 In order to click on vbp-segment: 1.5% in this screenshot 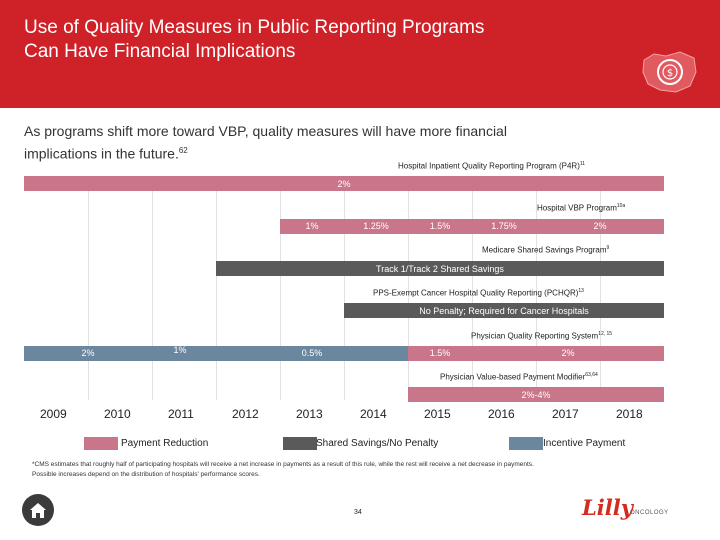, I will do `click(440, 226)`.